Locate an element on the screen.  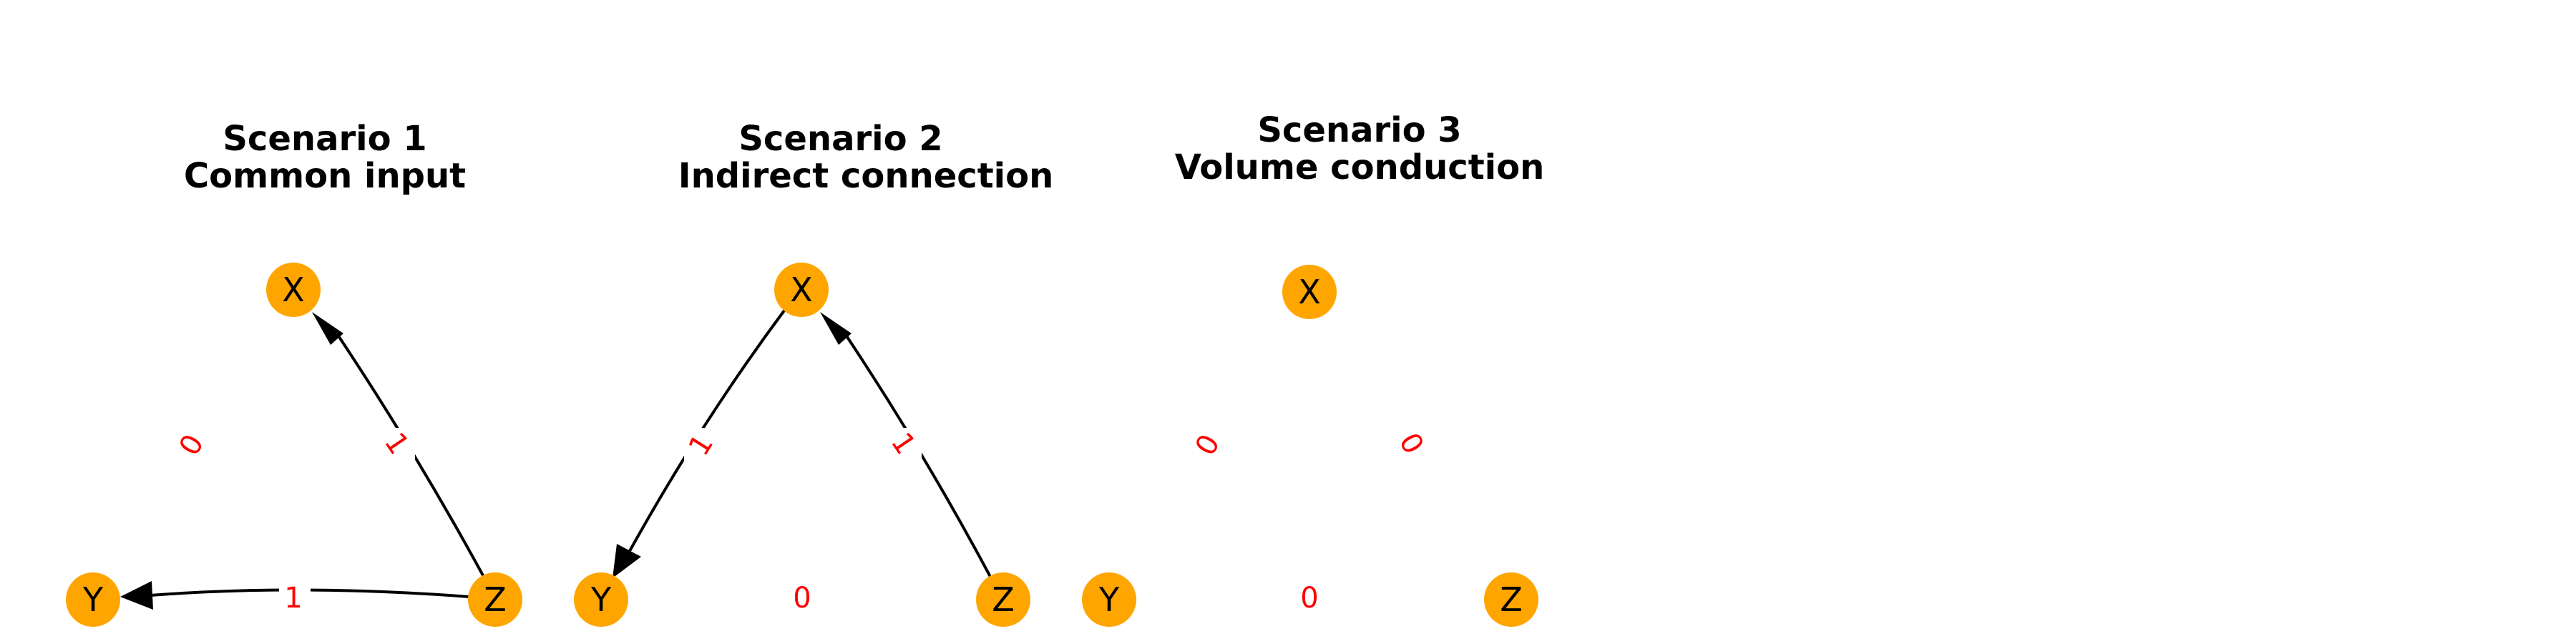
scenario-1-weight-z-y: 1 is located at coordinates (293, 598).